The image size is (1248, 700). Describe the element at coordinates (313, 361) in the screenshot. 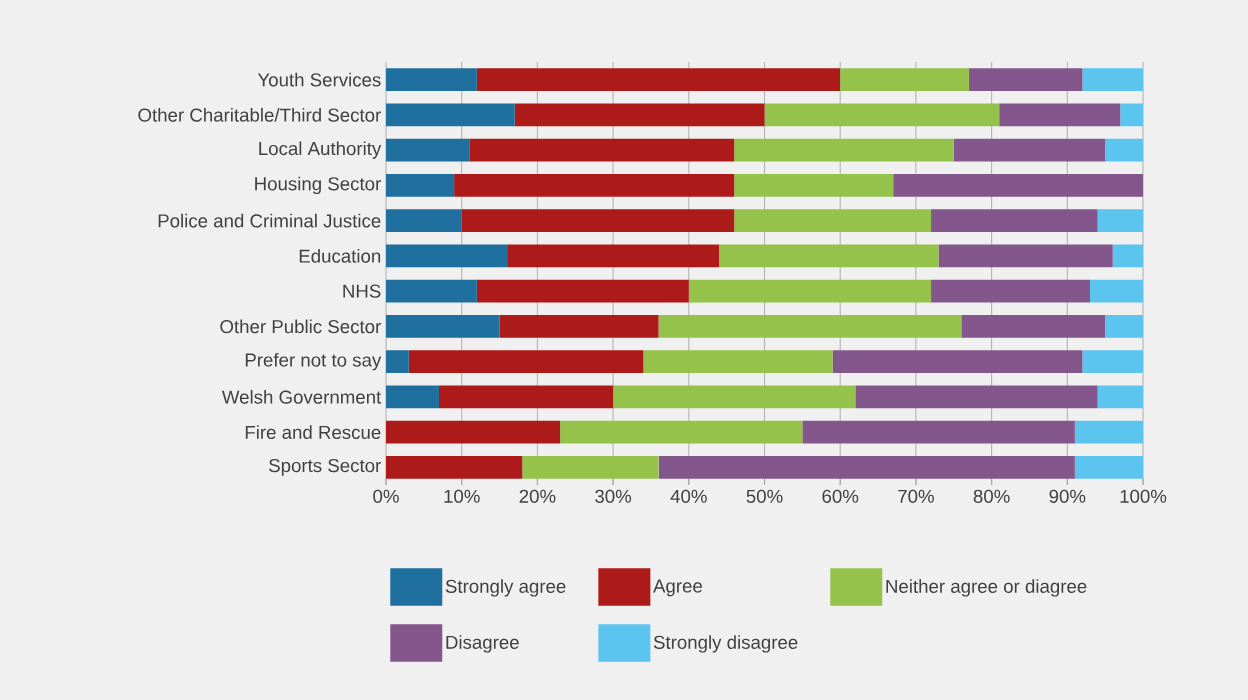

I see `y-tick-label: Prefer not to say` at that location.